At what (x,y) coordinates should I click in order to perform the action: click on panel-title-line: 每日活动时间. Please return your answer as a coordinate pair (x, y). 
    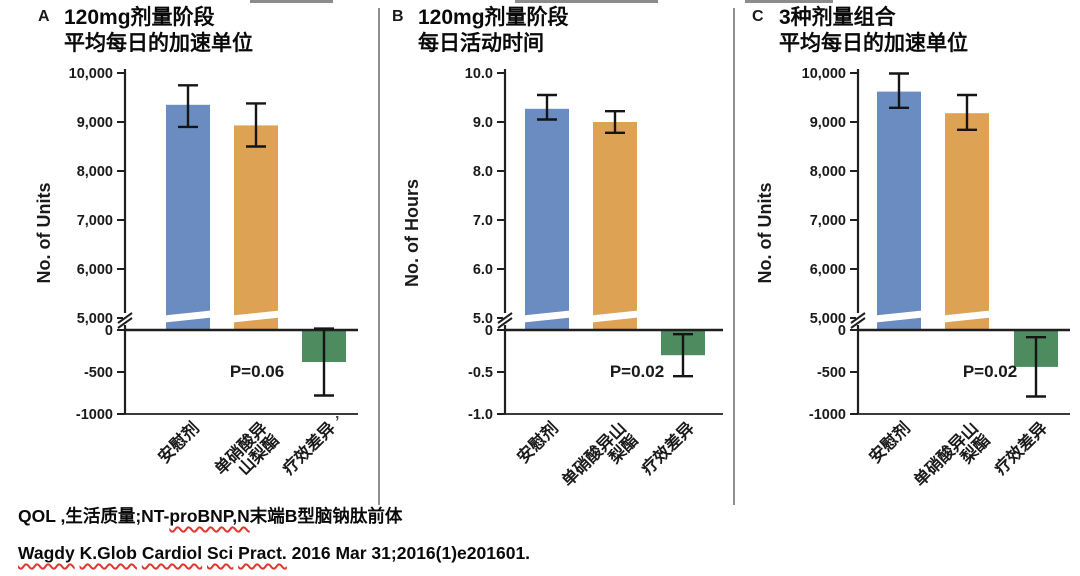
    Looking at the image, I should click on (481, 43).